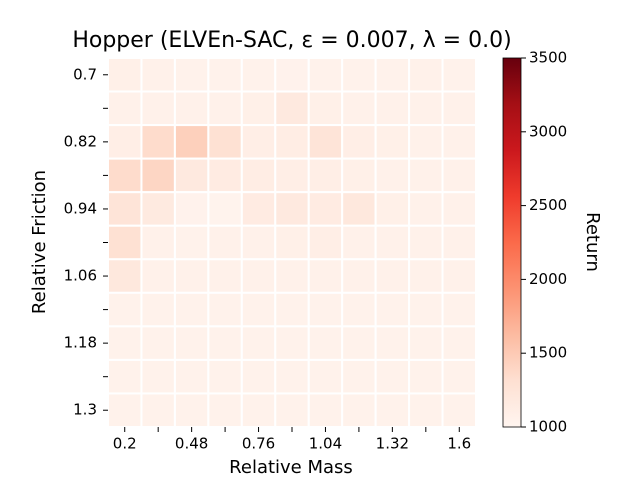 The height and width of the screenshot is (480, 640). Describe the element at coordinates (191, 444) in the screenshot. I see `x-tick-label: 0.48` at that location.